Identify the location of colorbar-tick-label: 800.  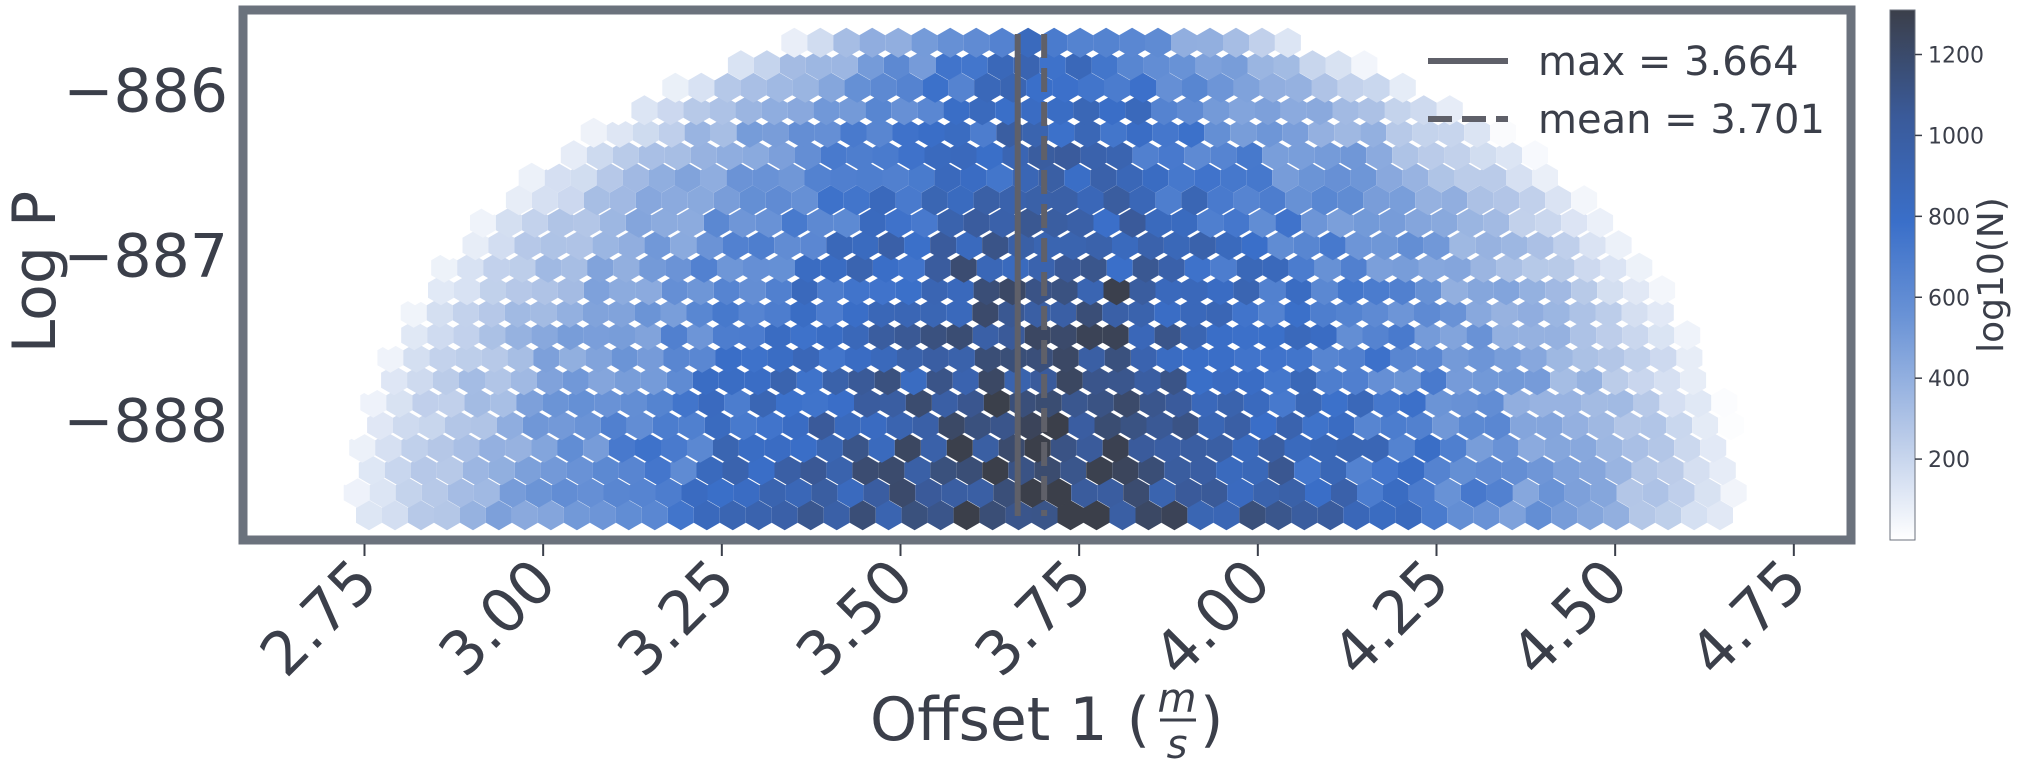
(1949, 217).